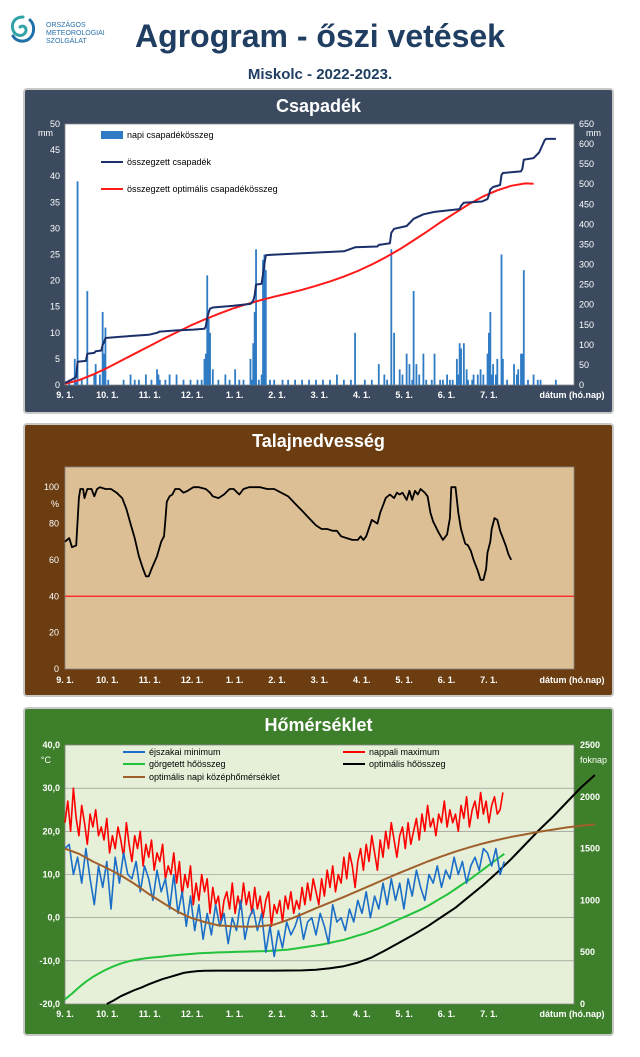 The width and height of the screenshot is (640, 1057). Describe the element at coordinates (586, 305) in the screenshot. I see `y-tick-label-right: 200` at that location.